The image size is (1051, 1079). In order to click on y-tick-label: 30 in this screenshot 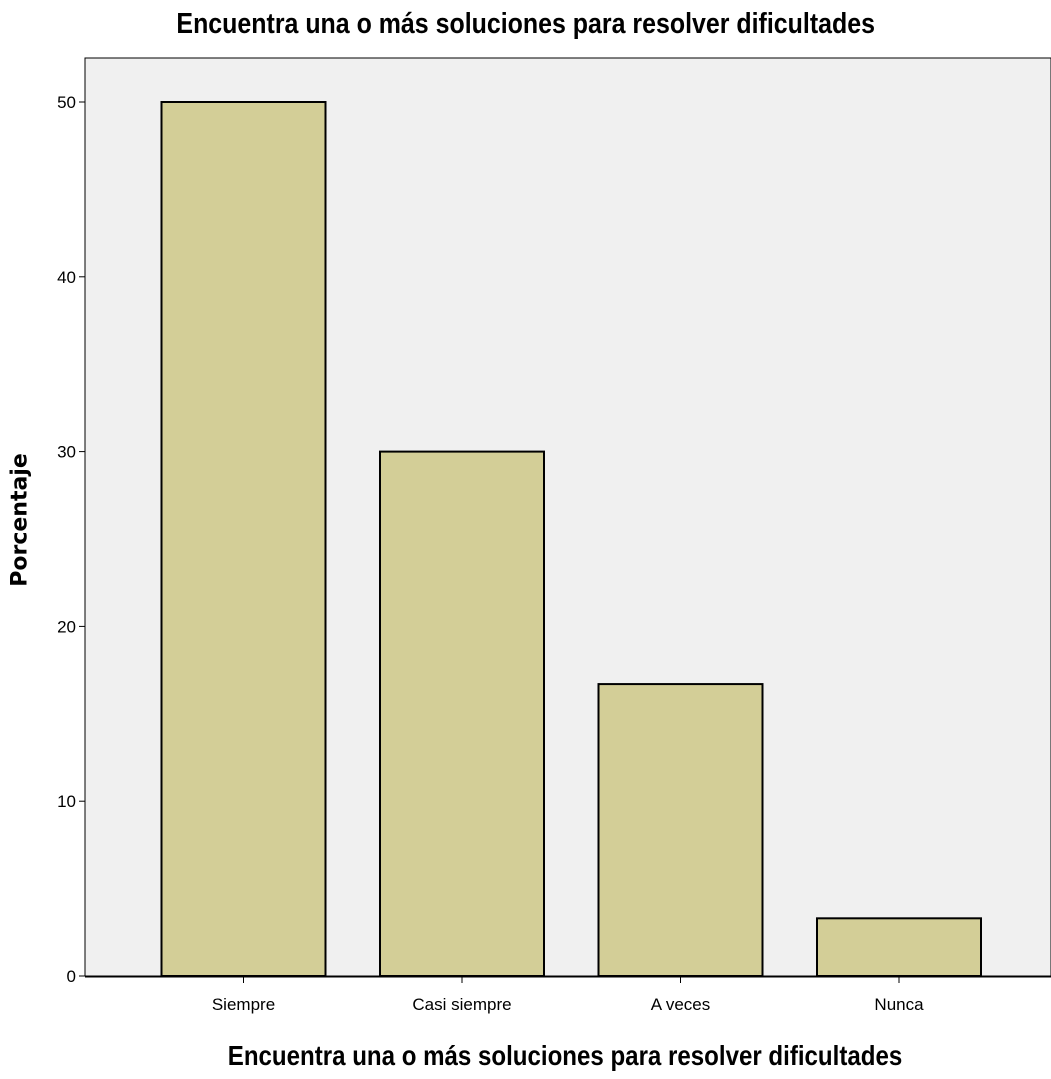, I will do `click(66, 452)`.